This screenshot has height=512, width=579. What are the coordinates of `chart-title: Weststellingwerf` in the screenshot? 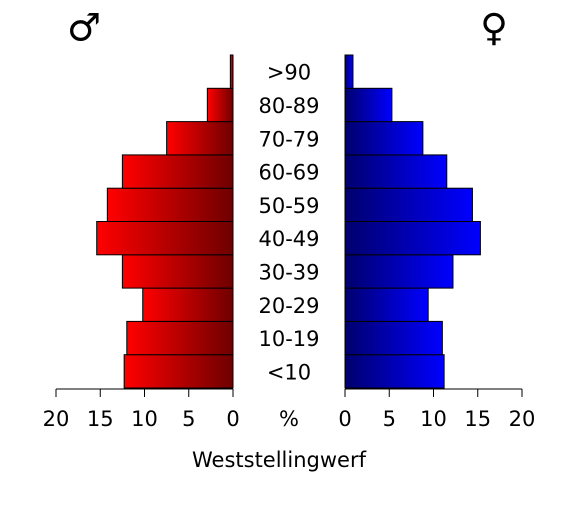 It's located at (279, 460).